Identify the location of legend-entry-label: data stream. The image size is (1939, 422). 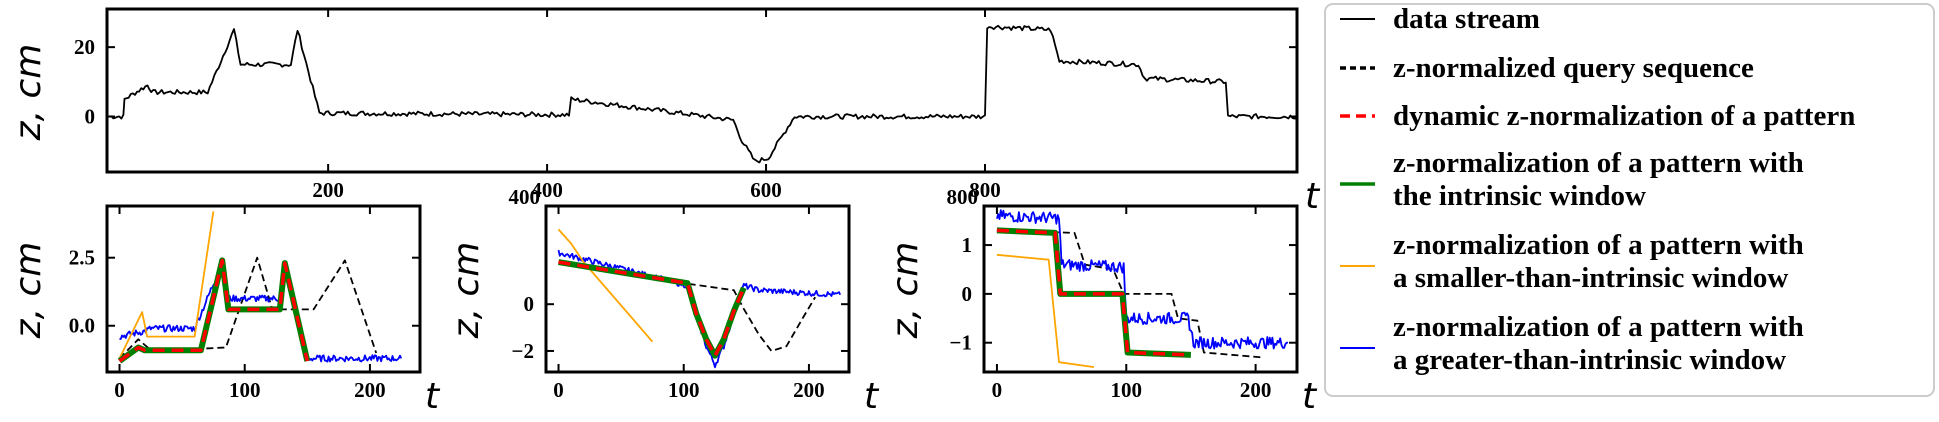
(1466, 19).